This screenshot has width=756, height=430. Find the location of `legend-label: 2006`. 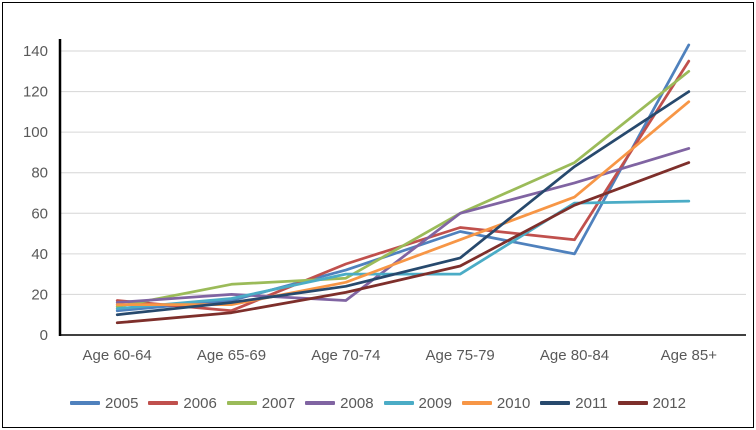

legend-label: 2006 is located at coordinates (200, 403).